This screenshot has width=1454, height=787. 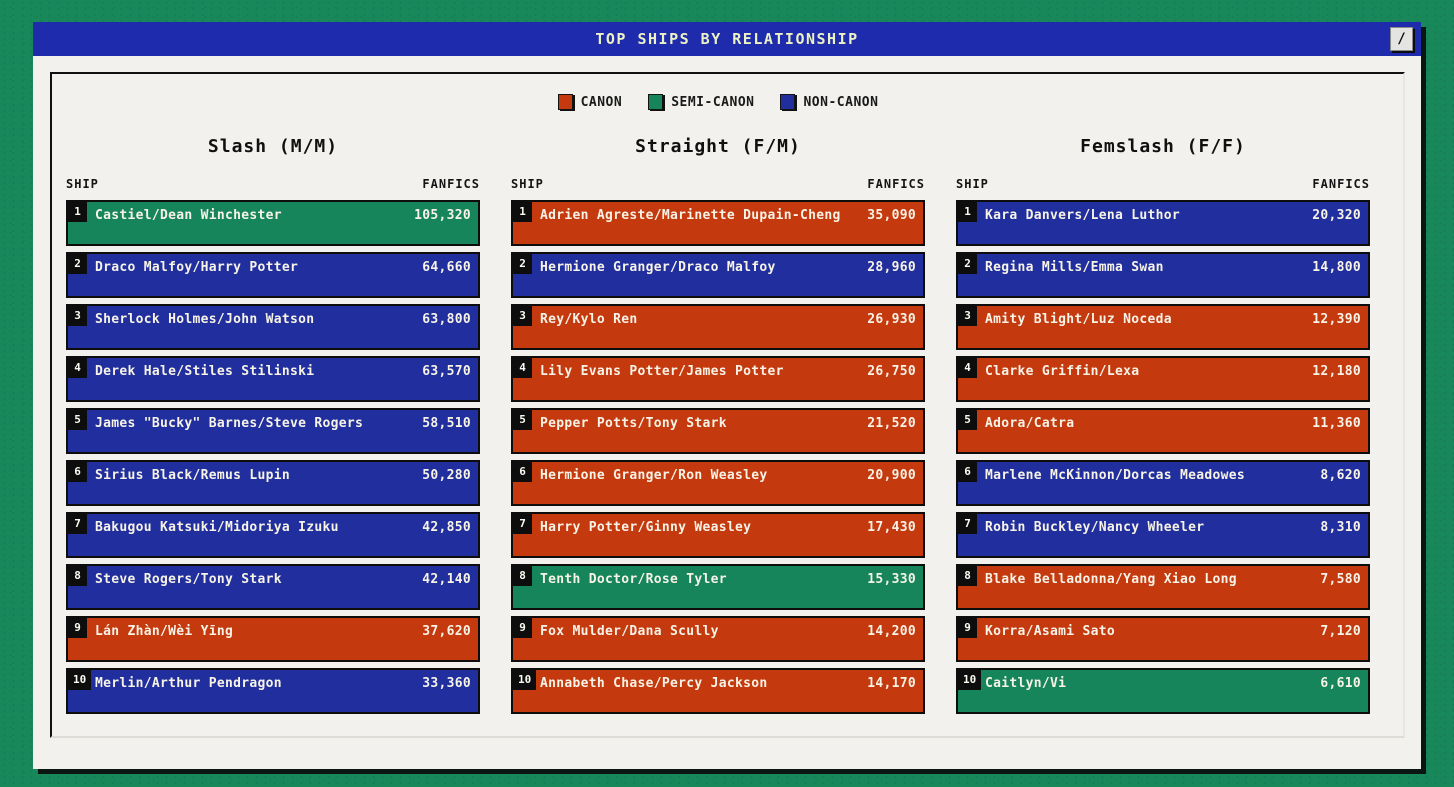 I want to click on legend-item: CANON, so click(x=590, y=102).